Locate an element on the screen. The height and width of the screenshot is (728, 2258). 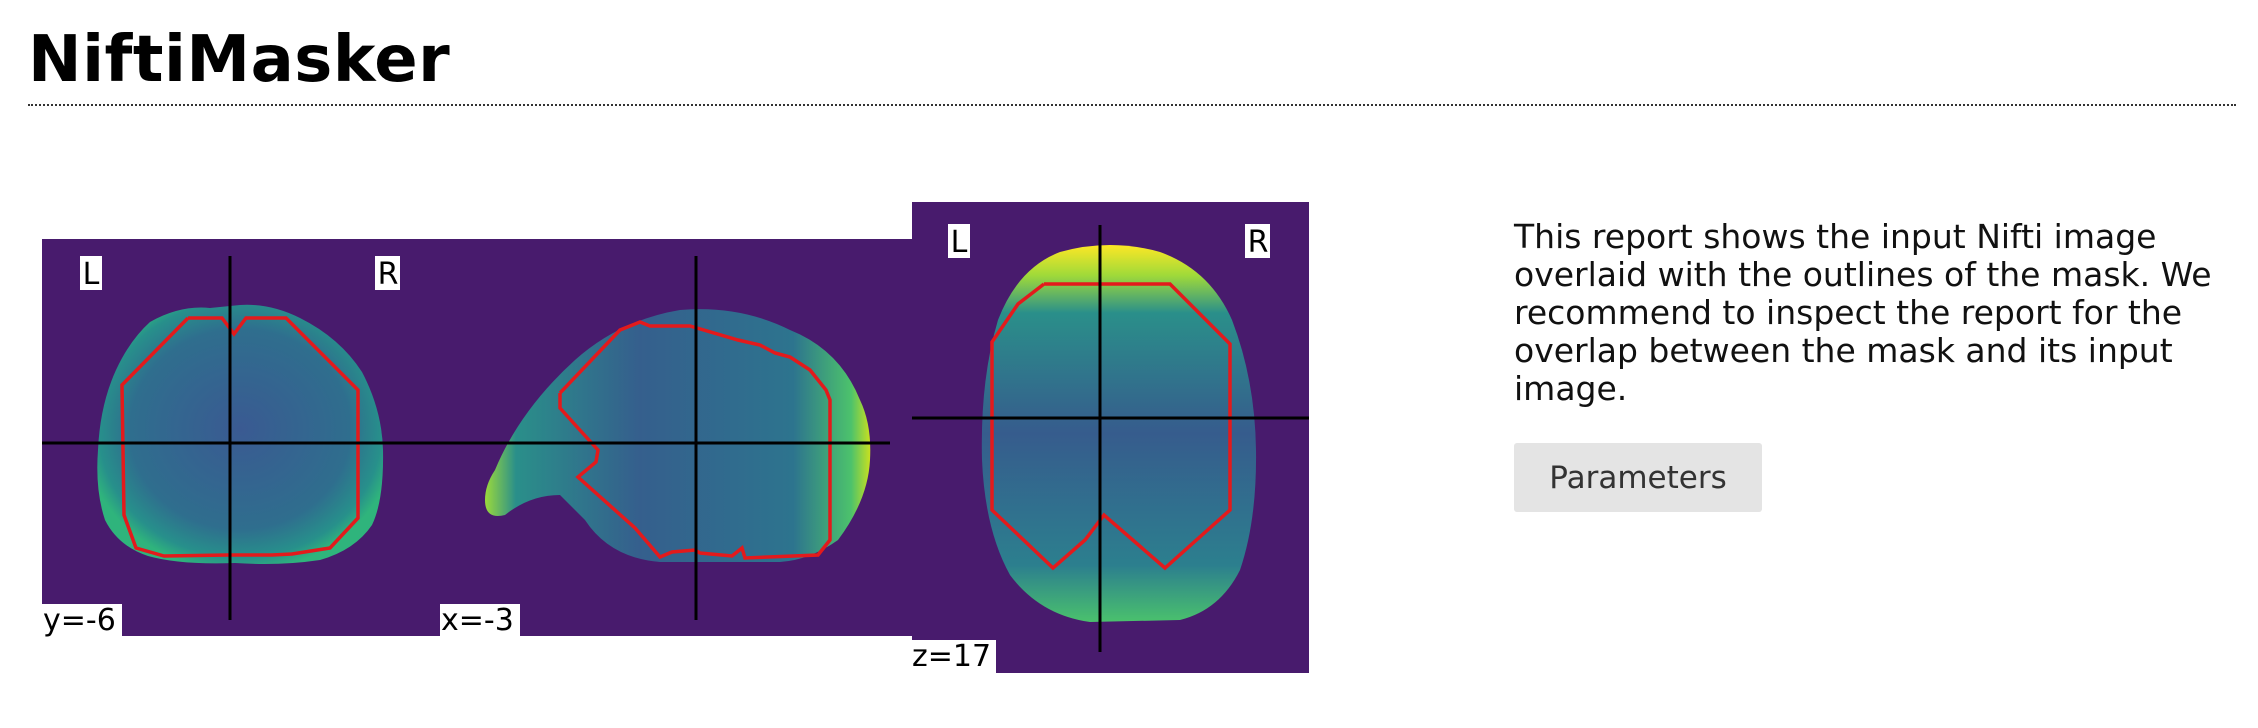
coronal-brain-slice is located at coordinates (240, 434).